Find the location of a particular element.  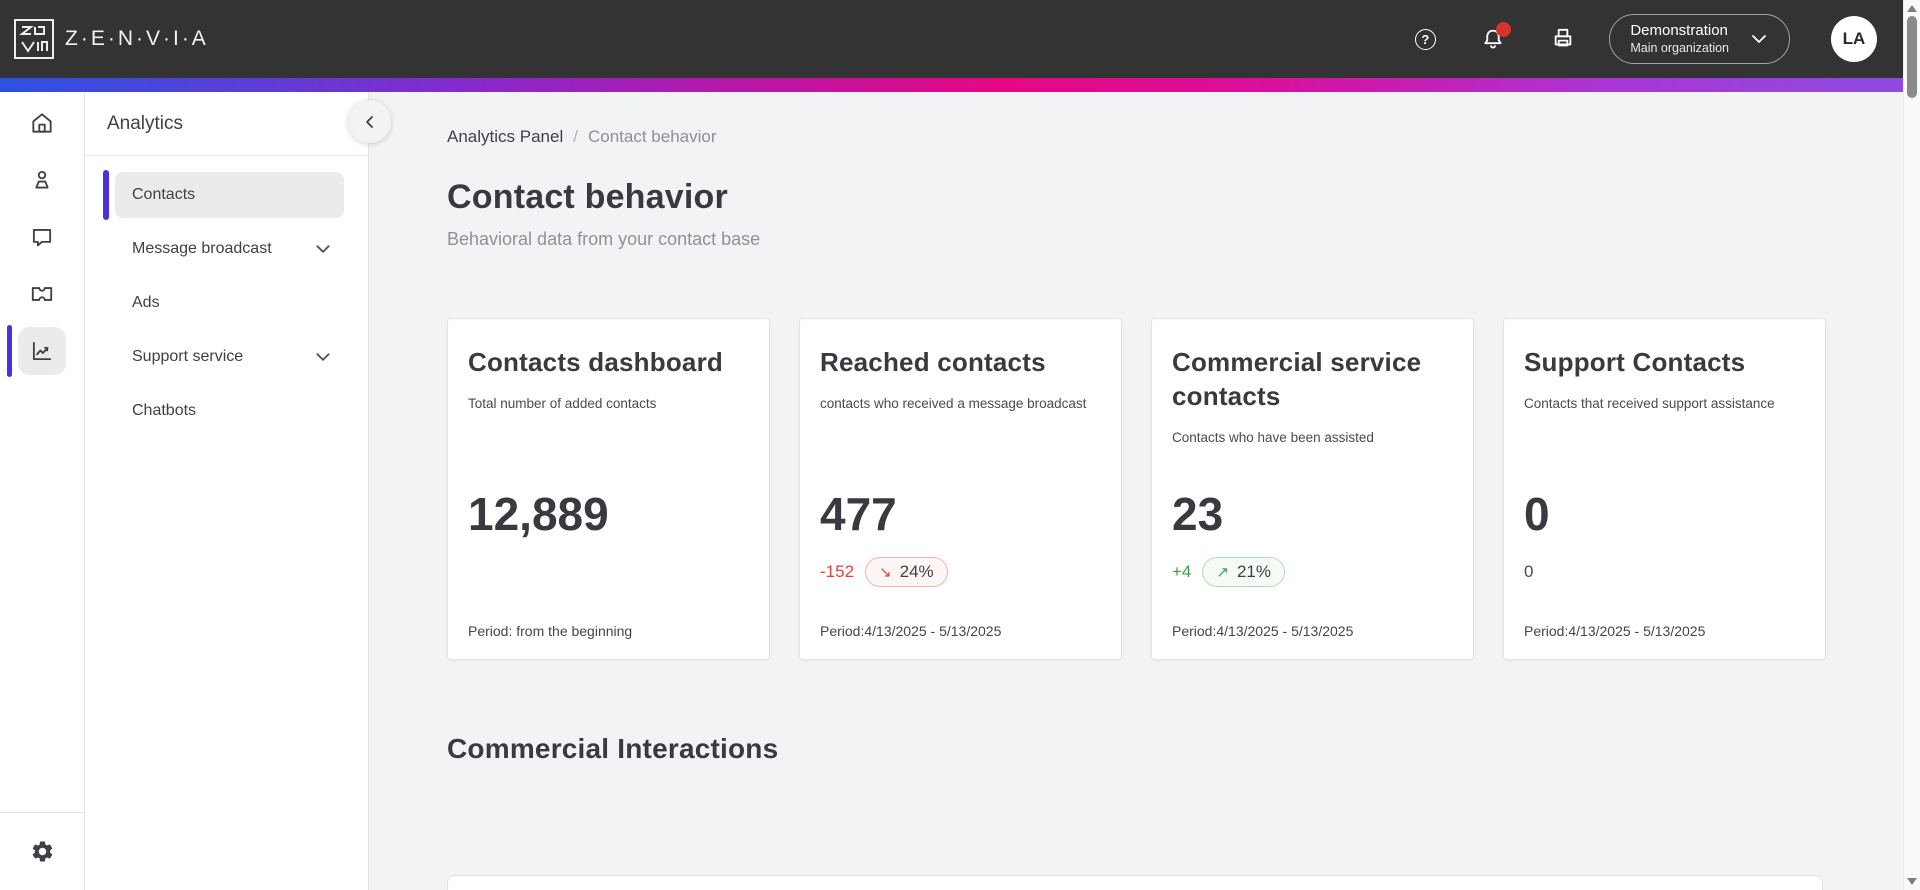

user-avatar: LA is located at coordinates (1854, 39).